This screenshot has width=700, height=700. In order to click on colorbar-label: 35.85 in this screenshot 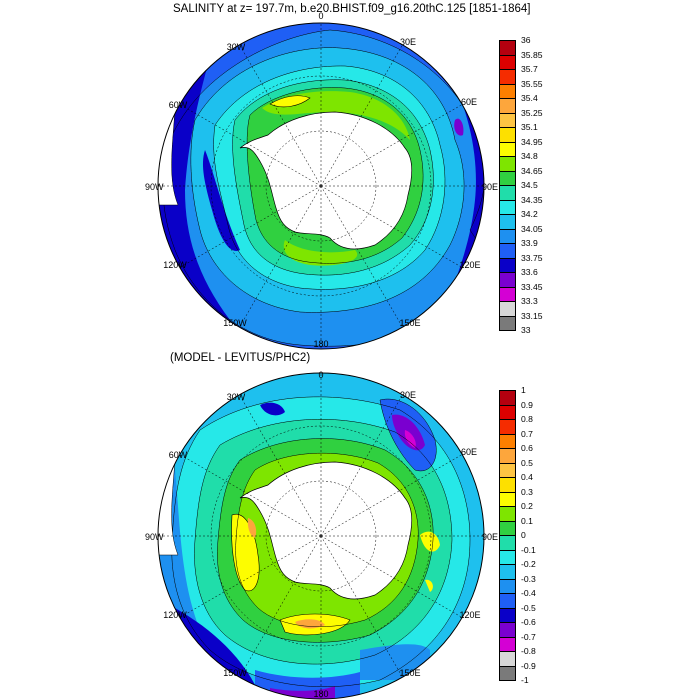, I will do `click(532, 54)`.